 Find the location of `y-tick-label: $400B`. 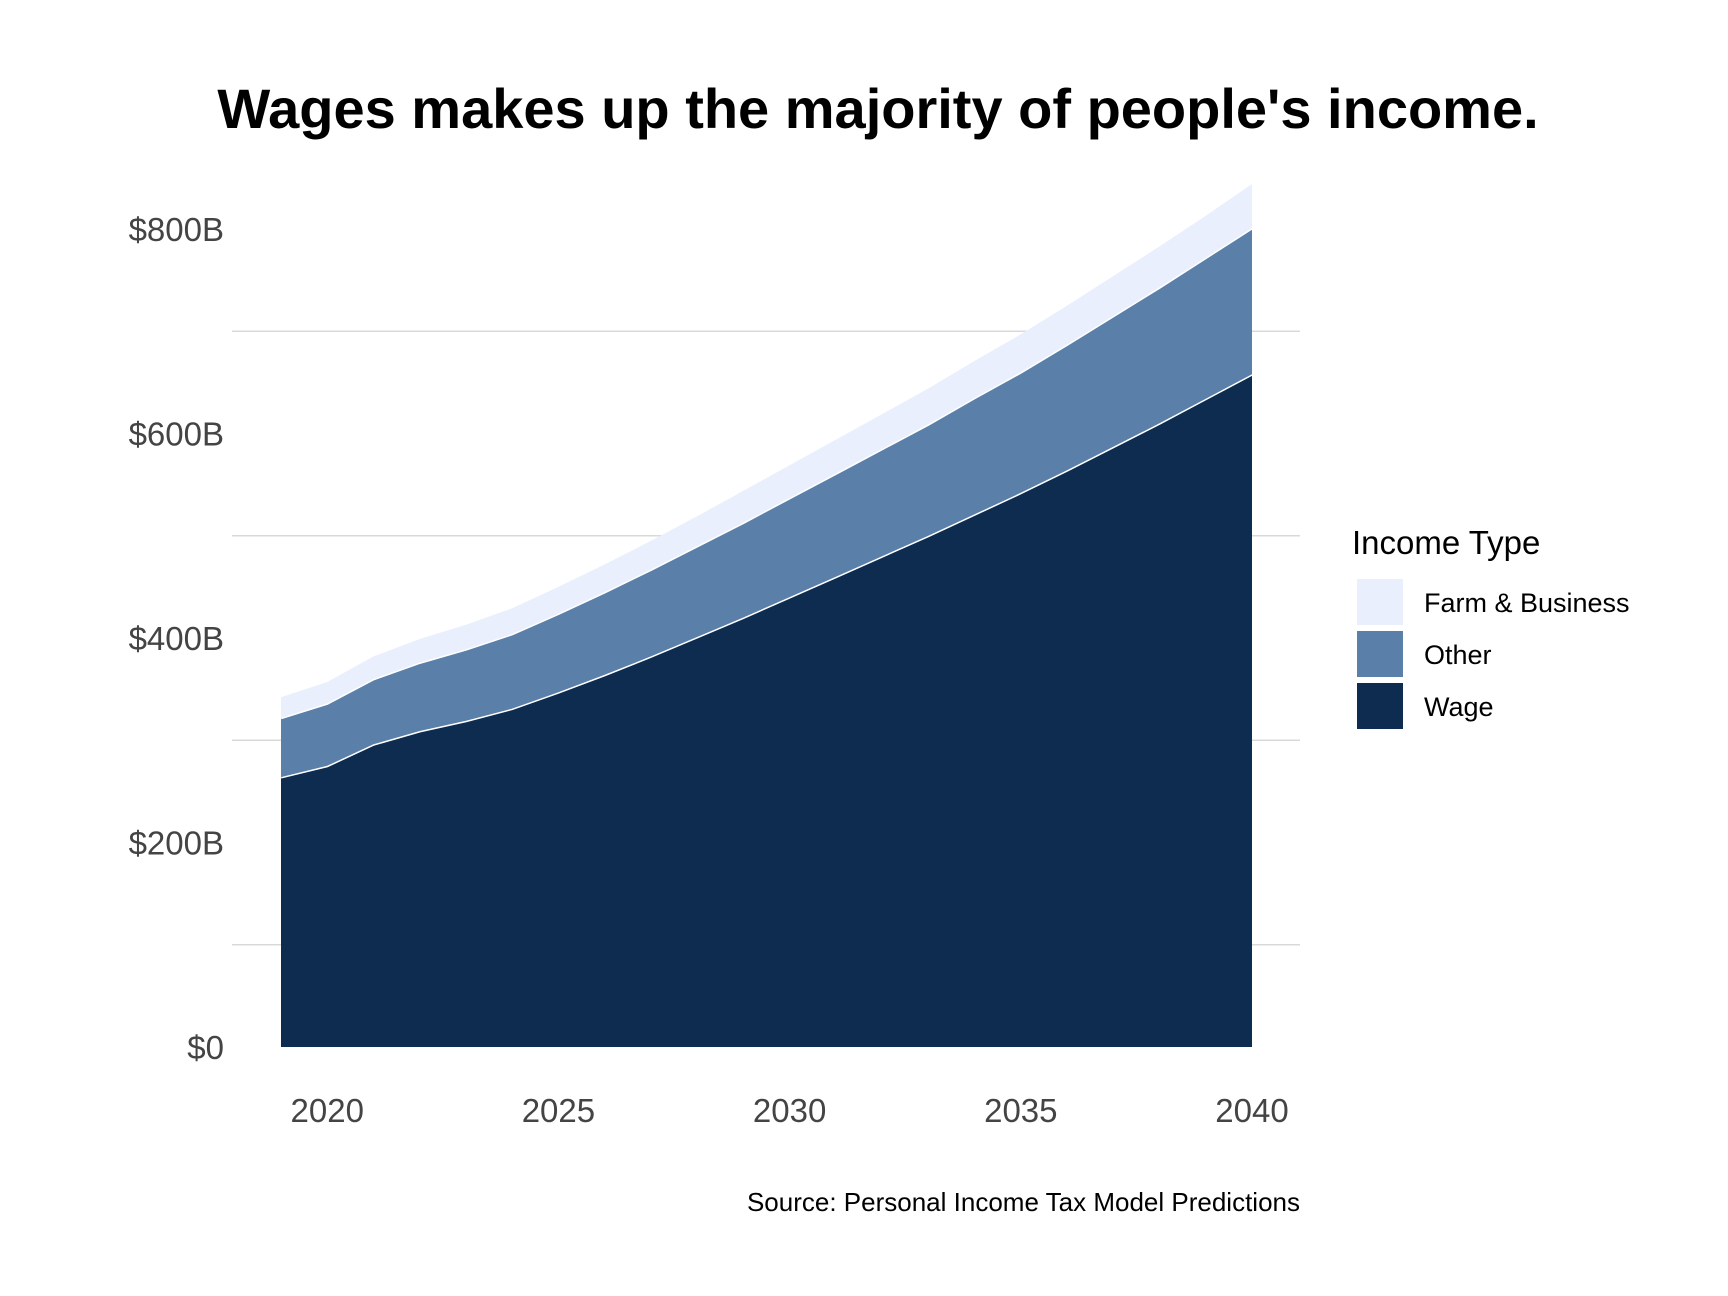

y-tick-label: $400B is located at coordinates (176, 638).